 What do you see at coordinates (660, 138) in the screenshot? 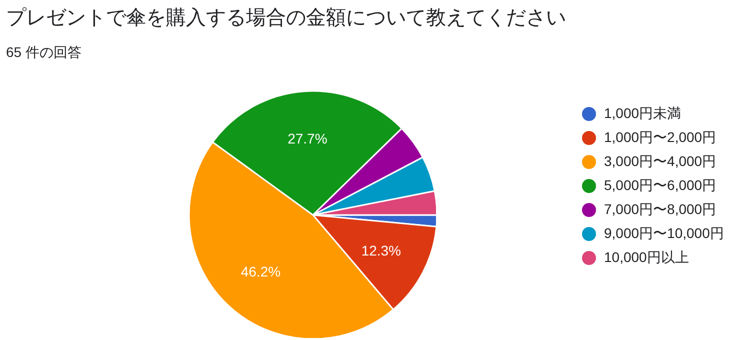
I see `legend-label: 1,000円〜2,000円` at bounding box center [660, 138].